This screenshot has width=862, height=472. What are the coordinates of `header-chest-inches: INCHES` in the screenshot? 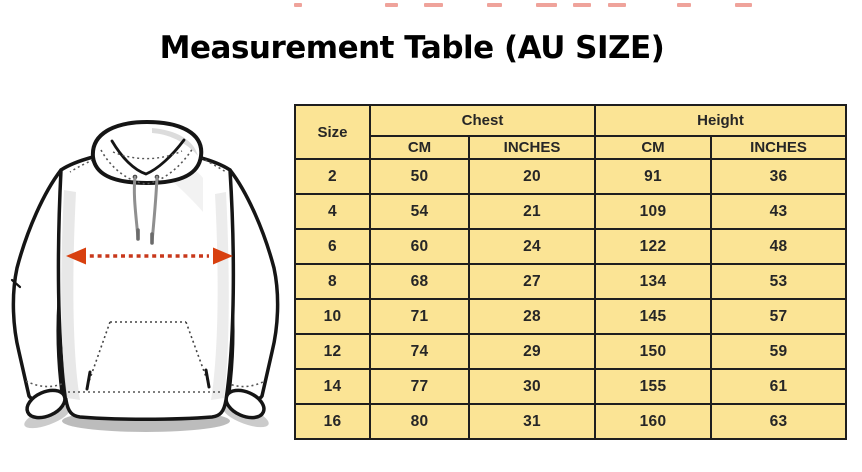 It's located at (532, 147).